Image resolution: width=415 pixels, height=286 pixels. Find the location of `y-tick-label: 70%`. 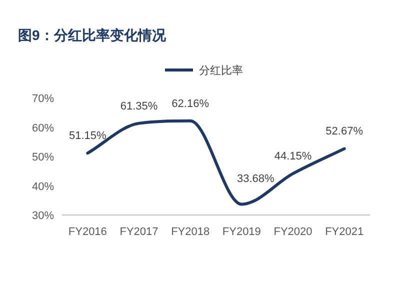

y-tick-label: 70% is located at coordinates (43, 99).